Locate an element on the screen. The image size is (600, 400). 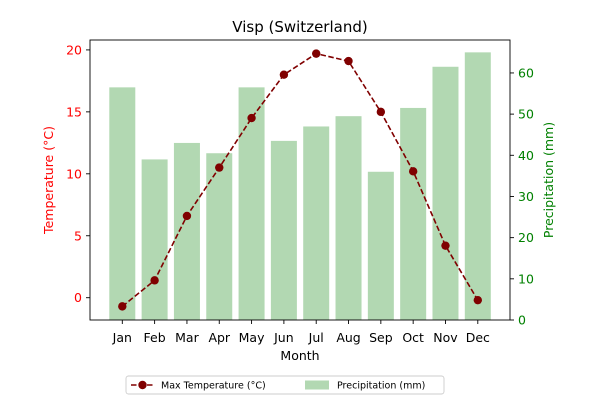
legend-box is located at coordinates (285, 385).